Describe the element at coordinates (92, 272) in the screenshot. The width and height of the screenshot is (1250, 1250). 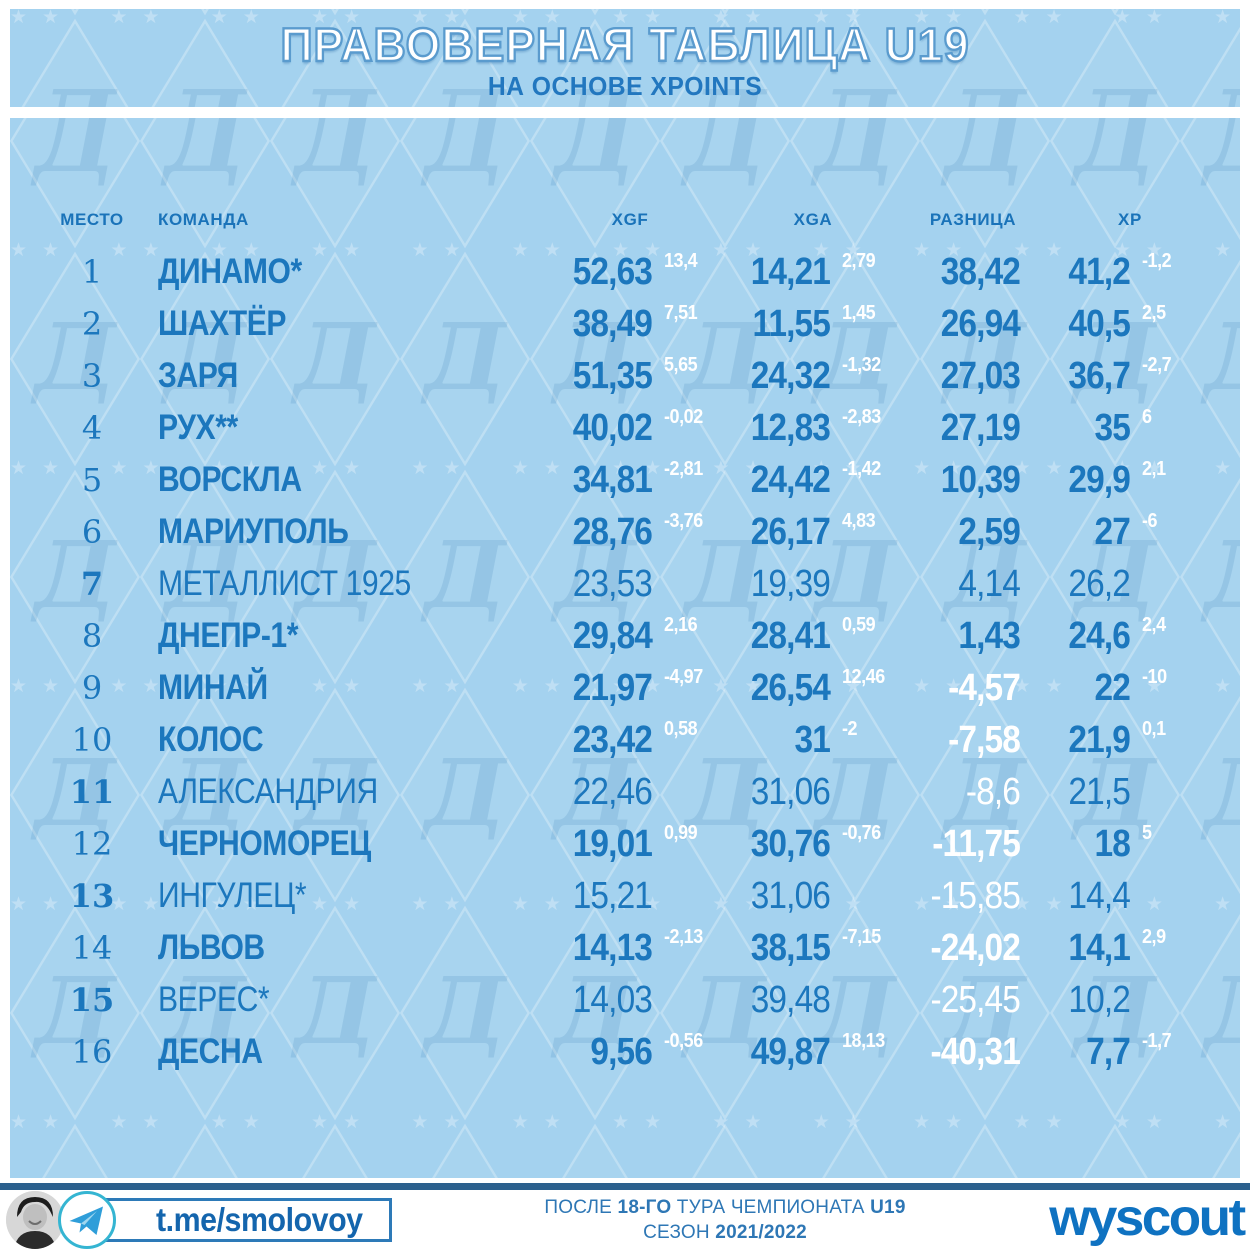
I see `place-number: 1` at that location.